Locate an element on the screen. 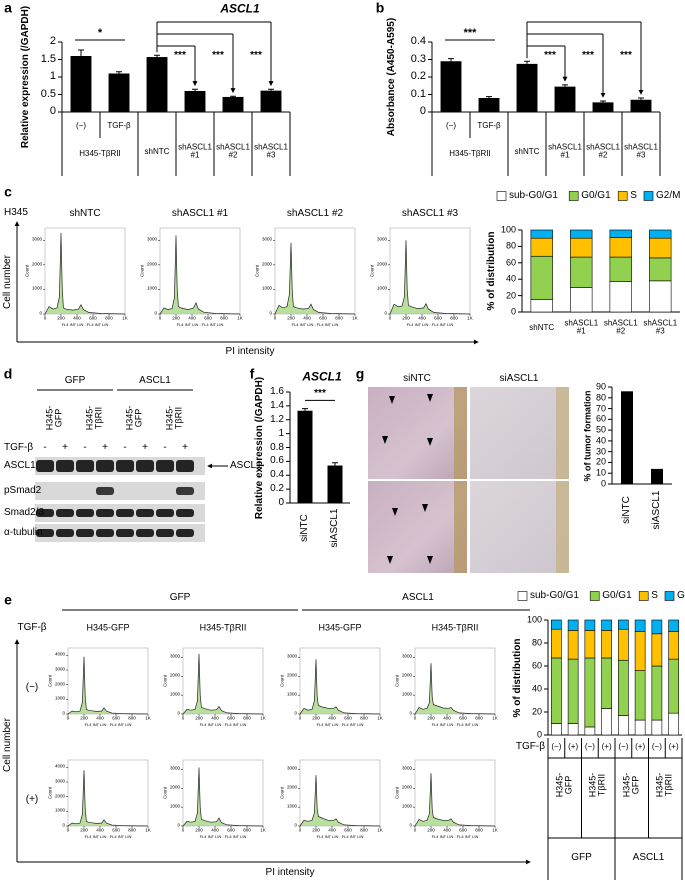 The image size is (685, 887). y-axis-label: Cell number is located at coordinates (7, 745).